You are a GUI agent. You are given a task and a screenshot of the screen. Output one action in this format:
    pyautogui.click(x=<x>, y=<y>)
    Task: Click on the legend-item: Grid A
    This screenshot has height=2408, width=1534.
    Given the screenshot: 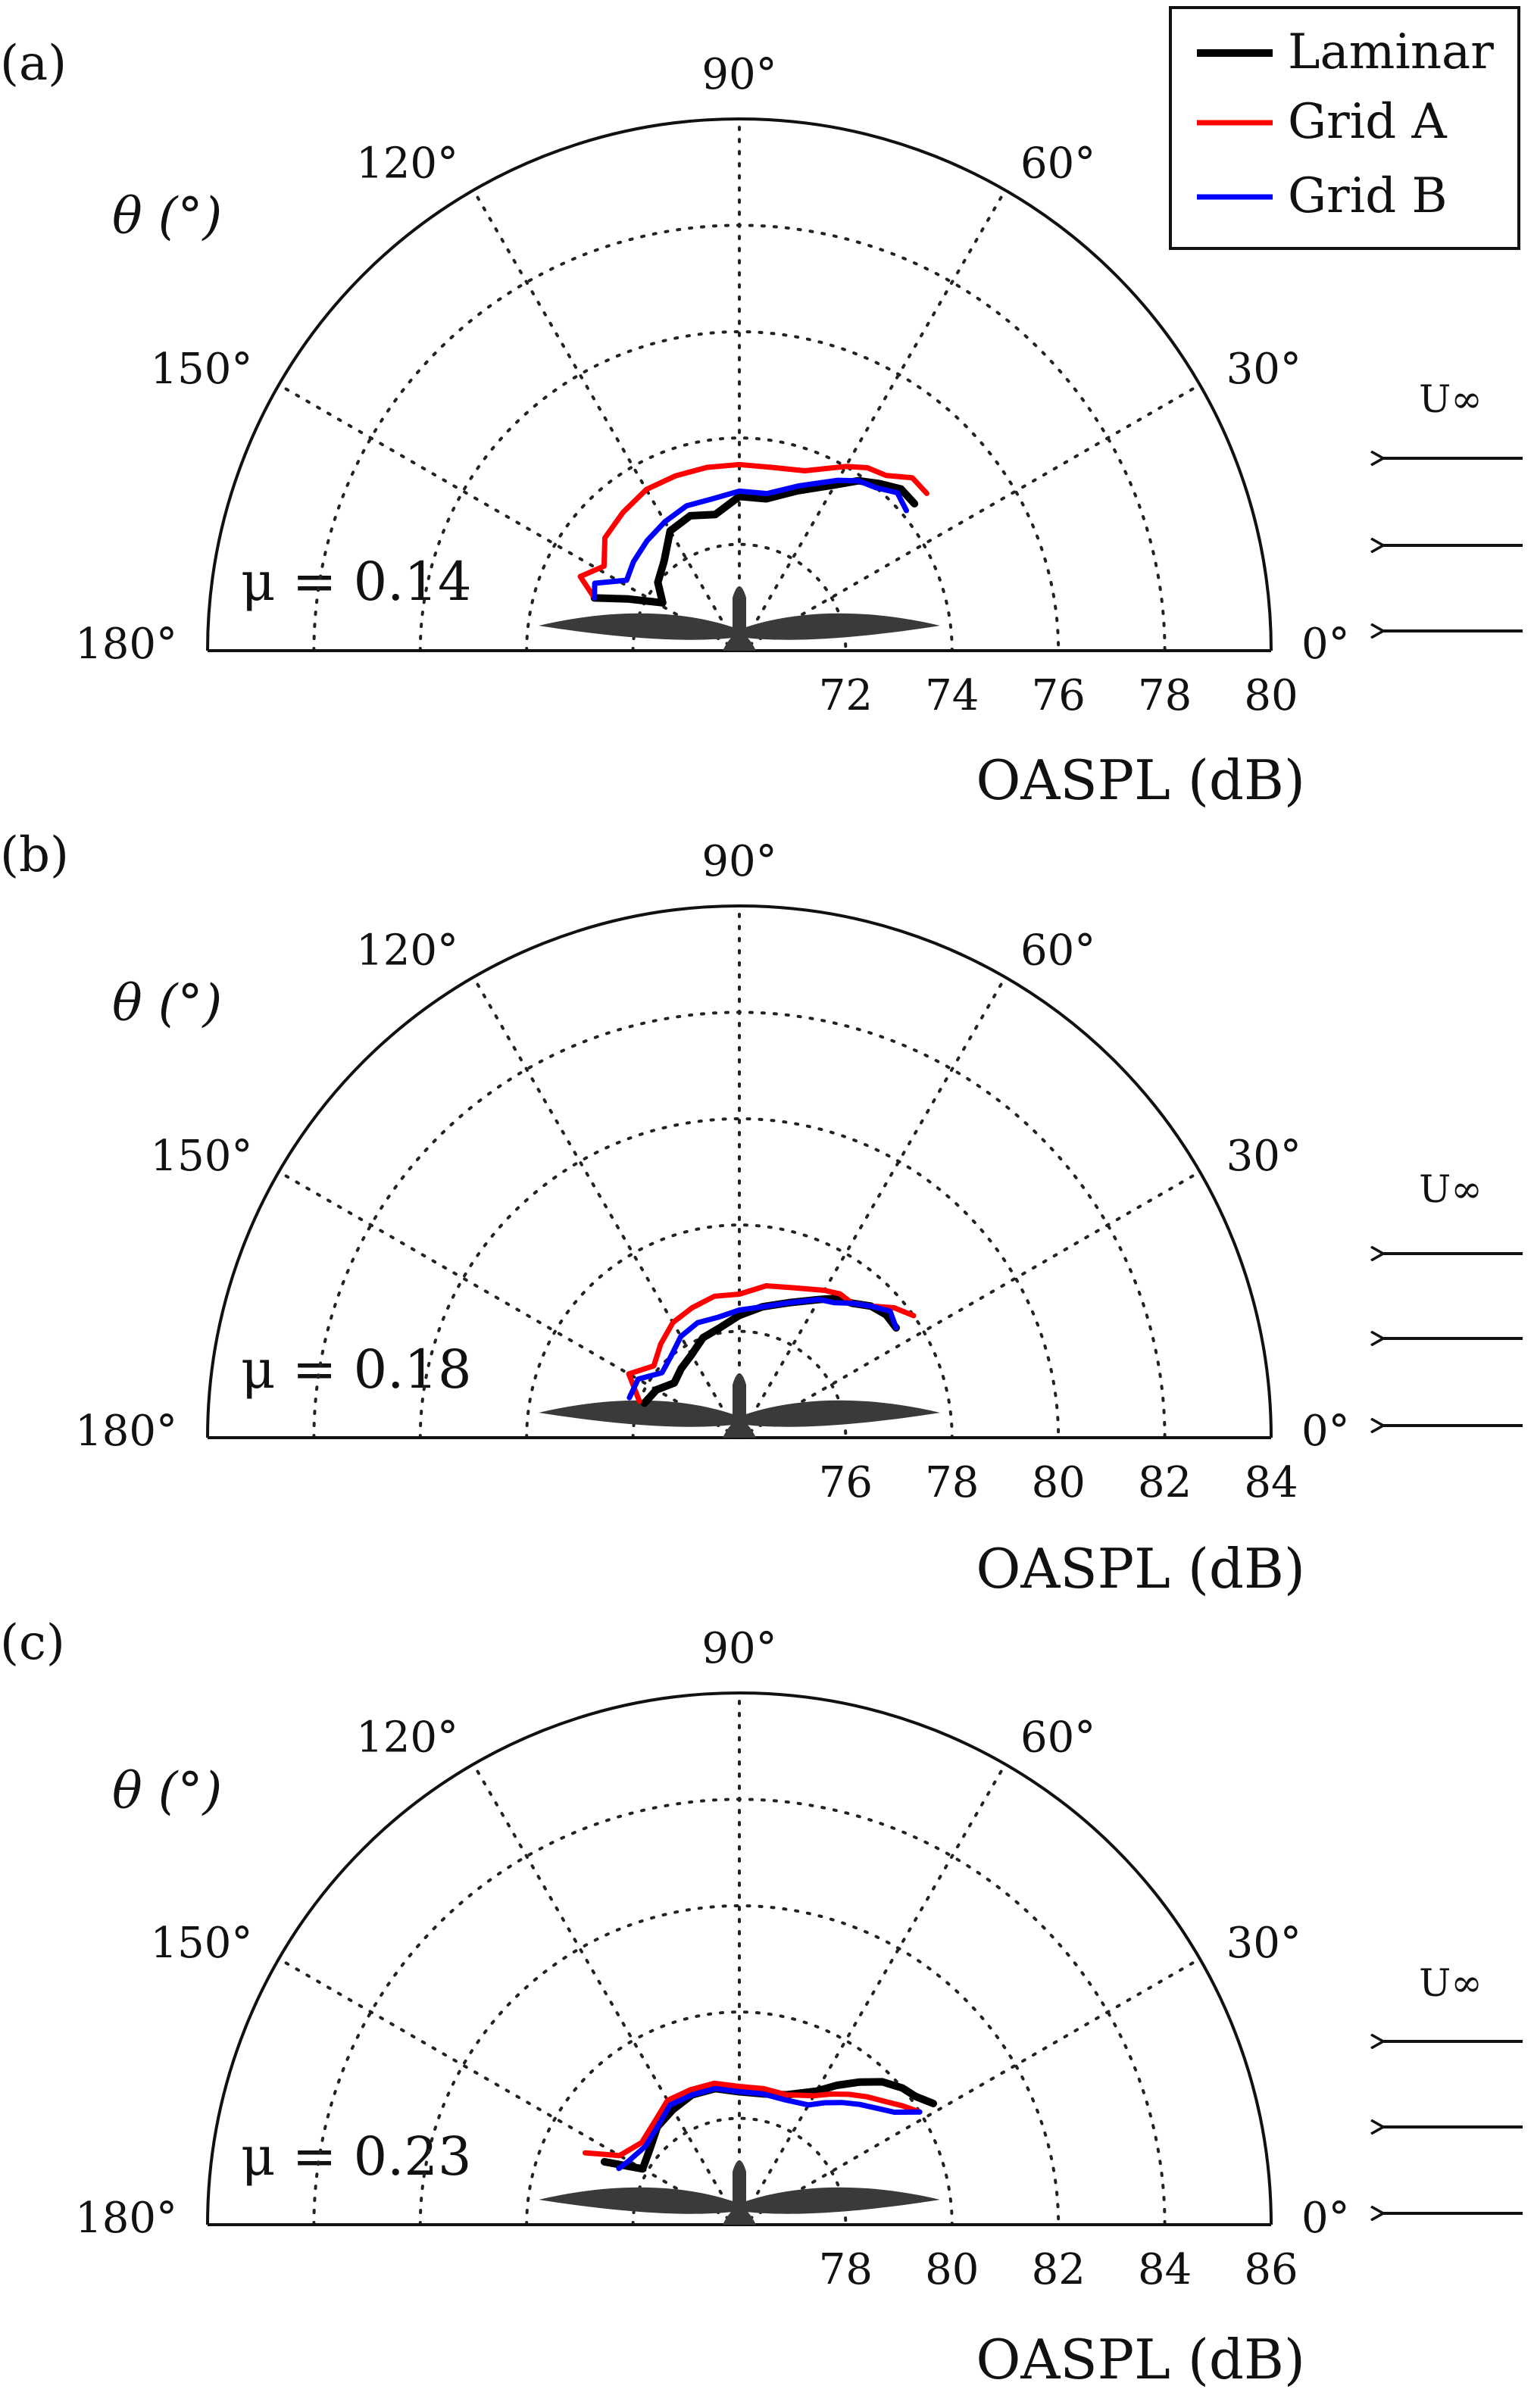 What is the action you would take?
    pyautogui.click(x=1323, y=122)
    